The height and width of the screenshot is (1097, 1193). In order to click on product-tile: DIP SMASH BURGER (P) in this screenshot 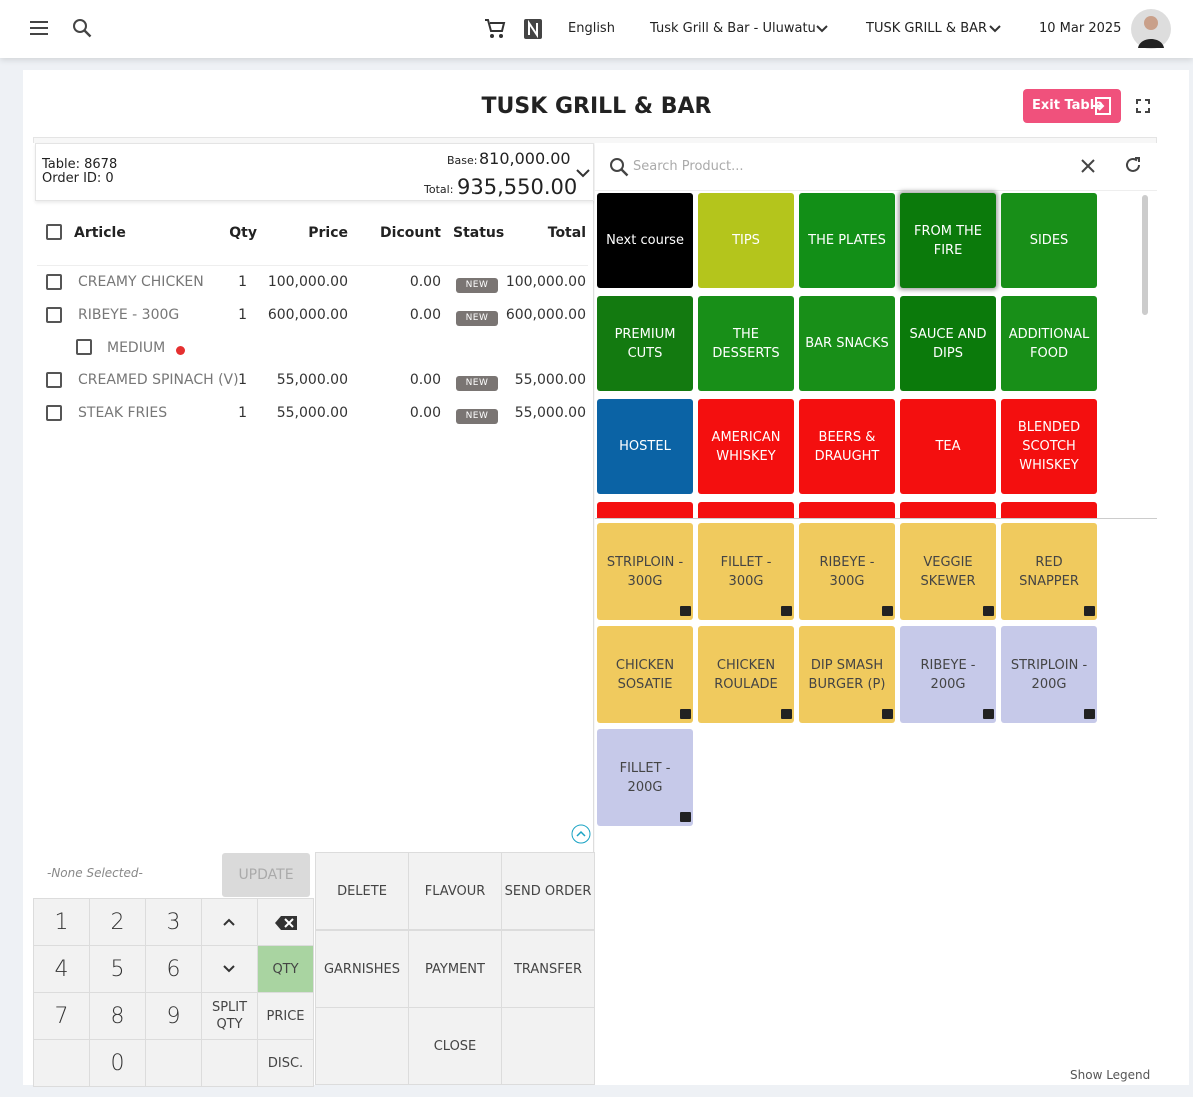, I will do `click(847, 674)`.